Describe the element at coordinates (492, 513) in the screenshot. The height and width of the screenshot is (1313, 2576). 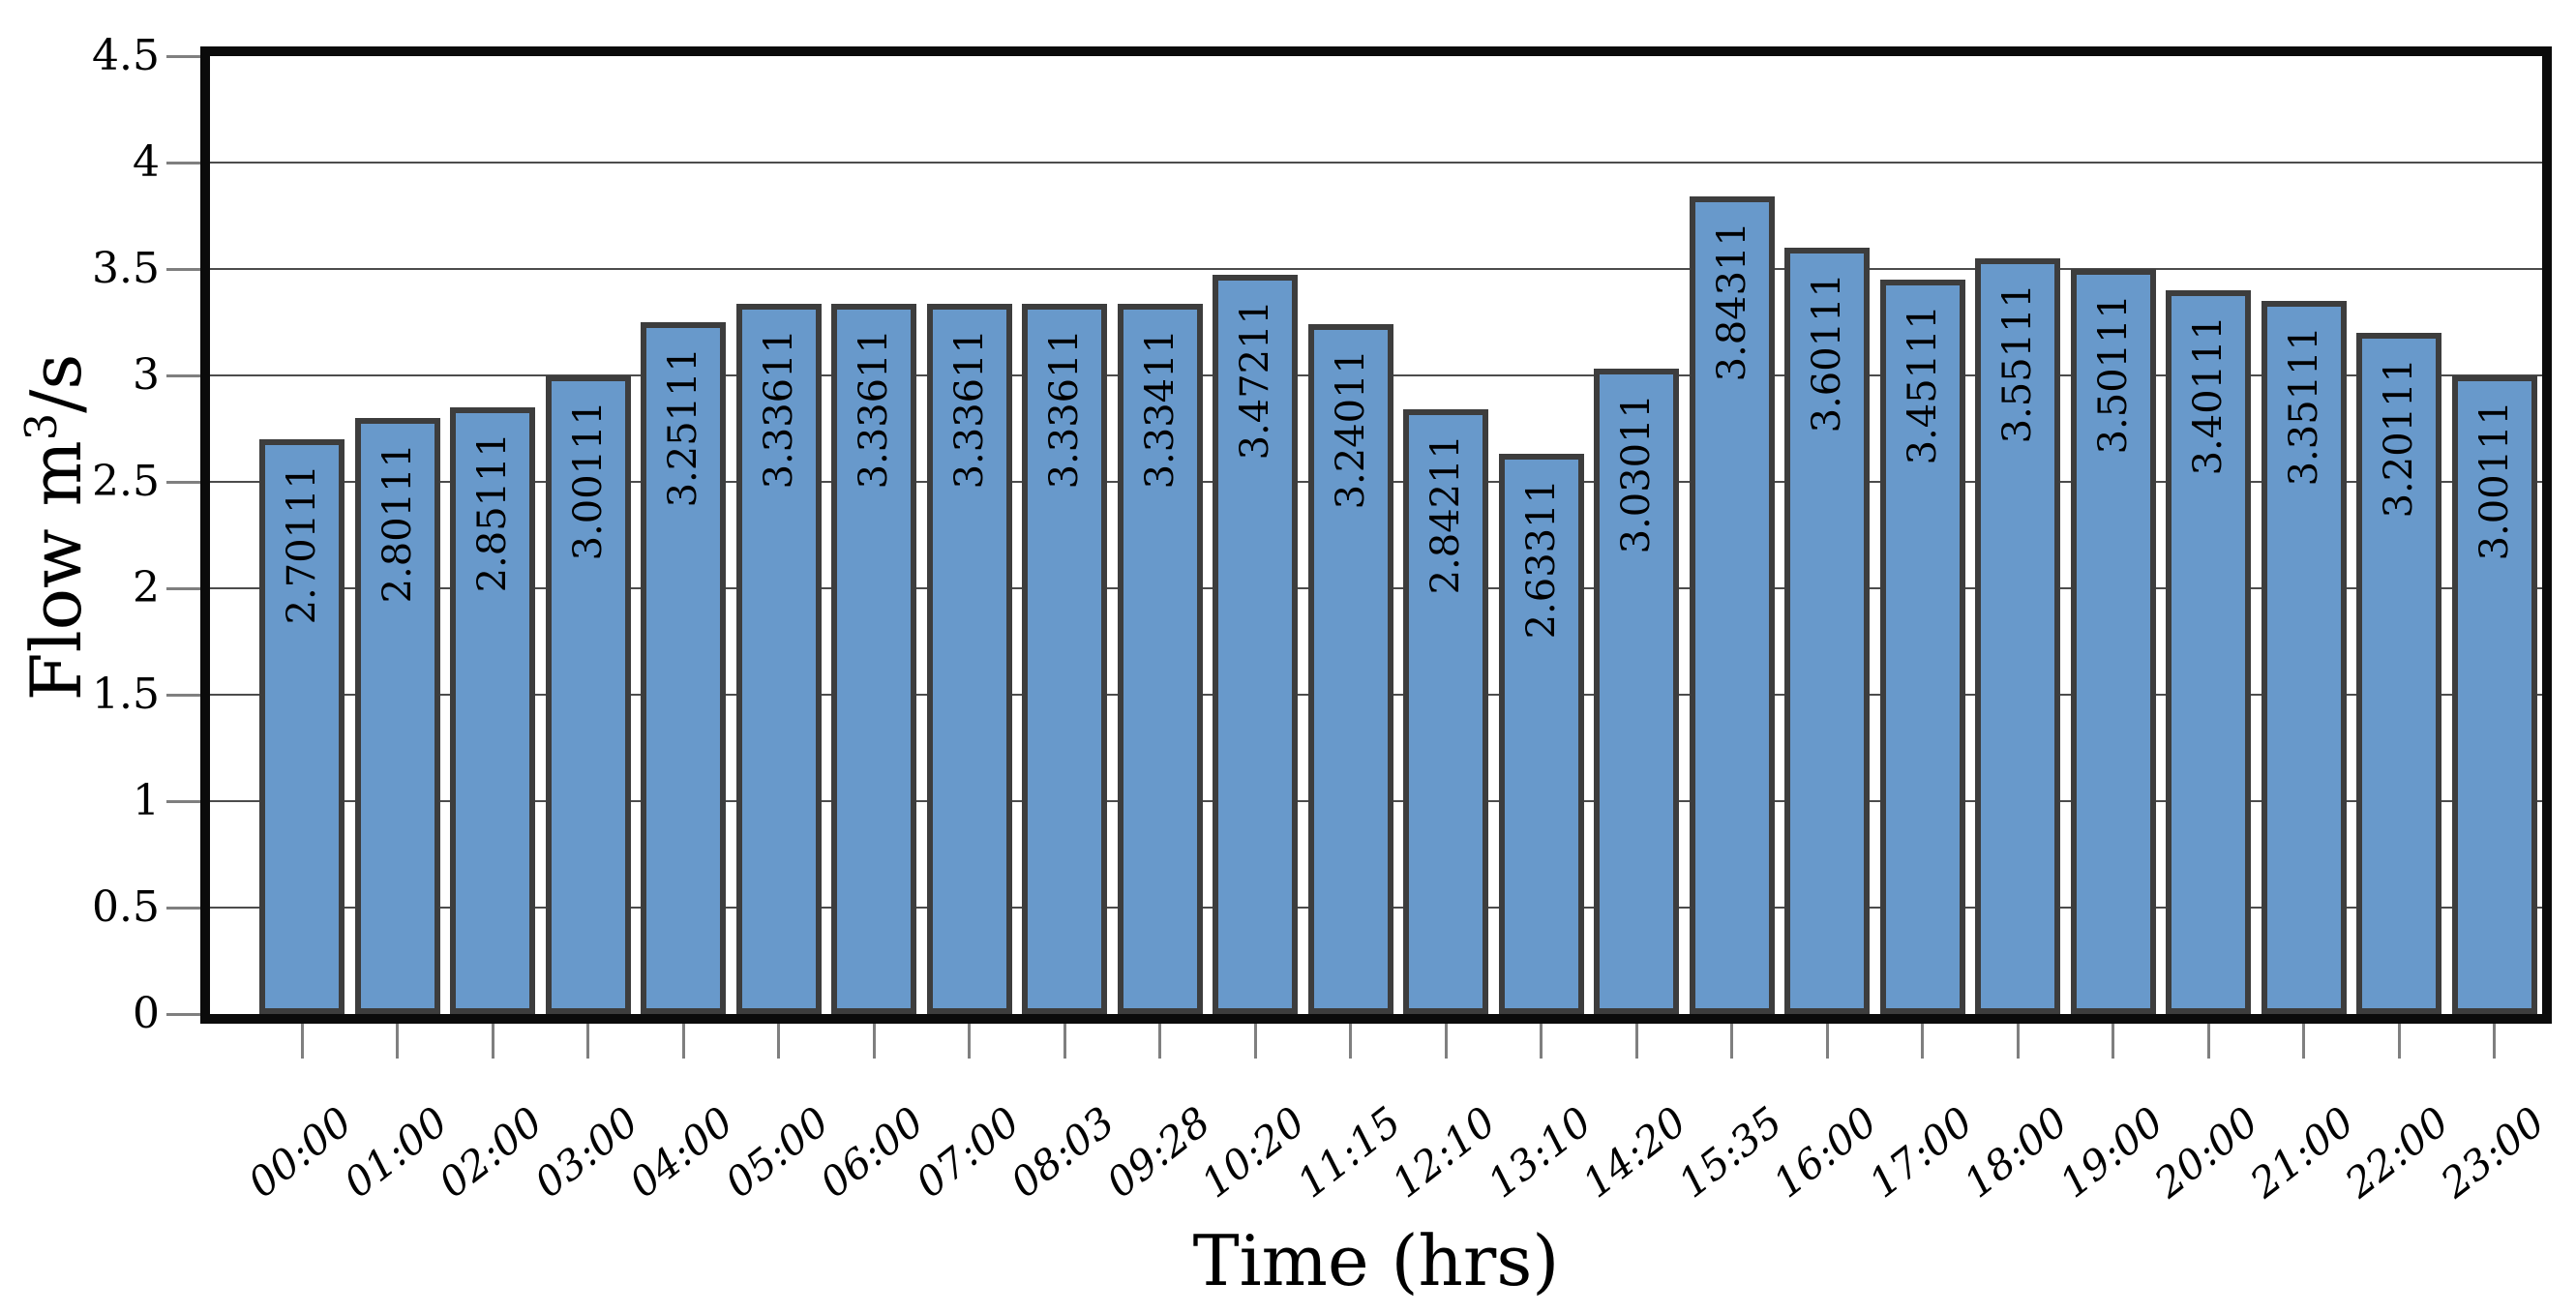
I see `bar-value-label: 2.85111` at that location.